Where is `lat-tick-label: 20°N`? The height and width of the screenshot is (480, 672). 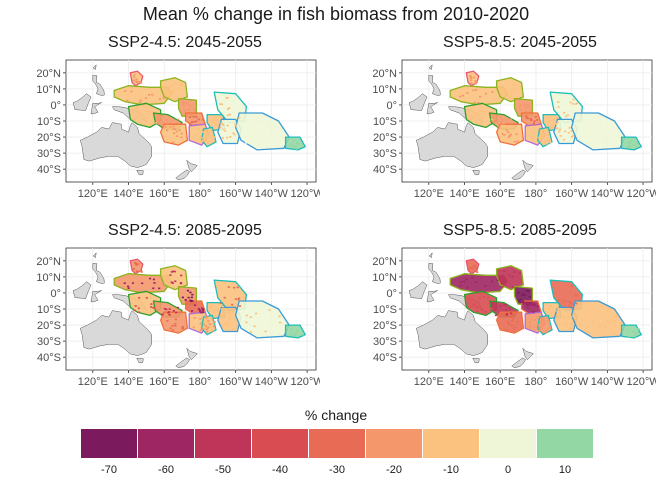 lat-tick-label: 20°N is located at coordinates (384, 262).